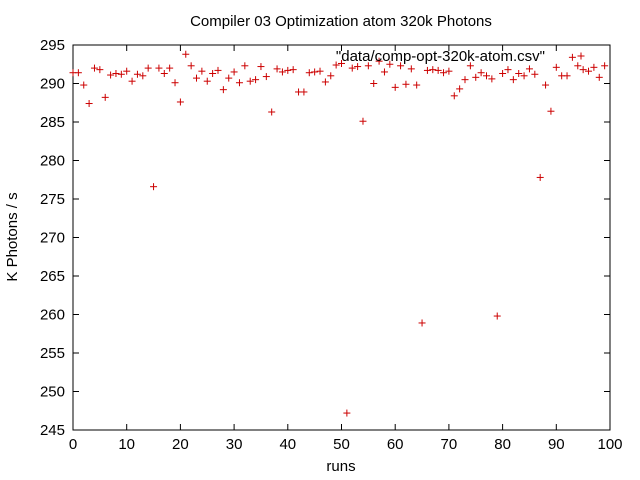 The height and width of the screenshot is (480, 640). What do you see at coordinates (73, 444) in the screenshot?
I see `x-tick-label: 0` at bounding box center [73, 444].